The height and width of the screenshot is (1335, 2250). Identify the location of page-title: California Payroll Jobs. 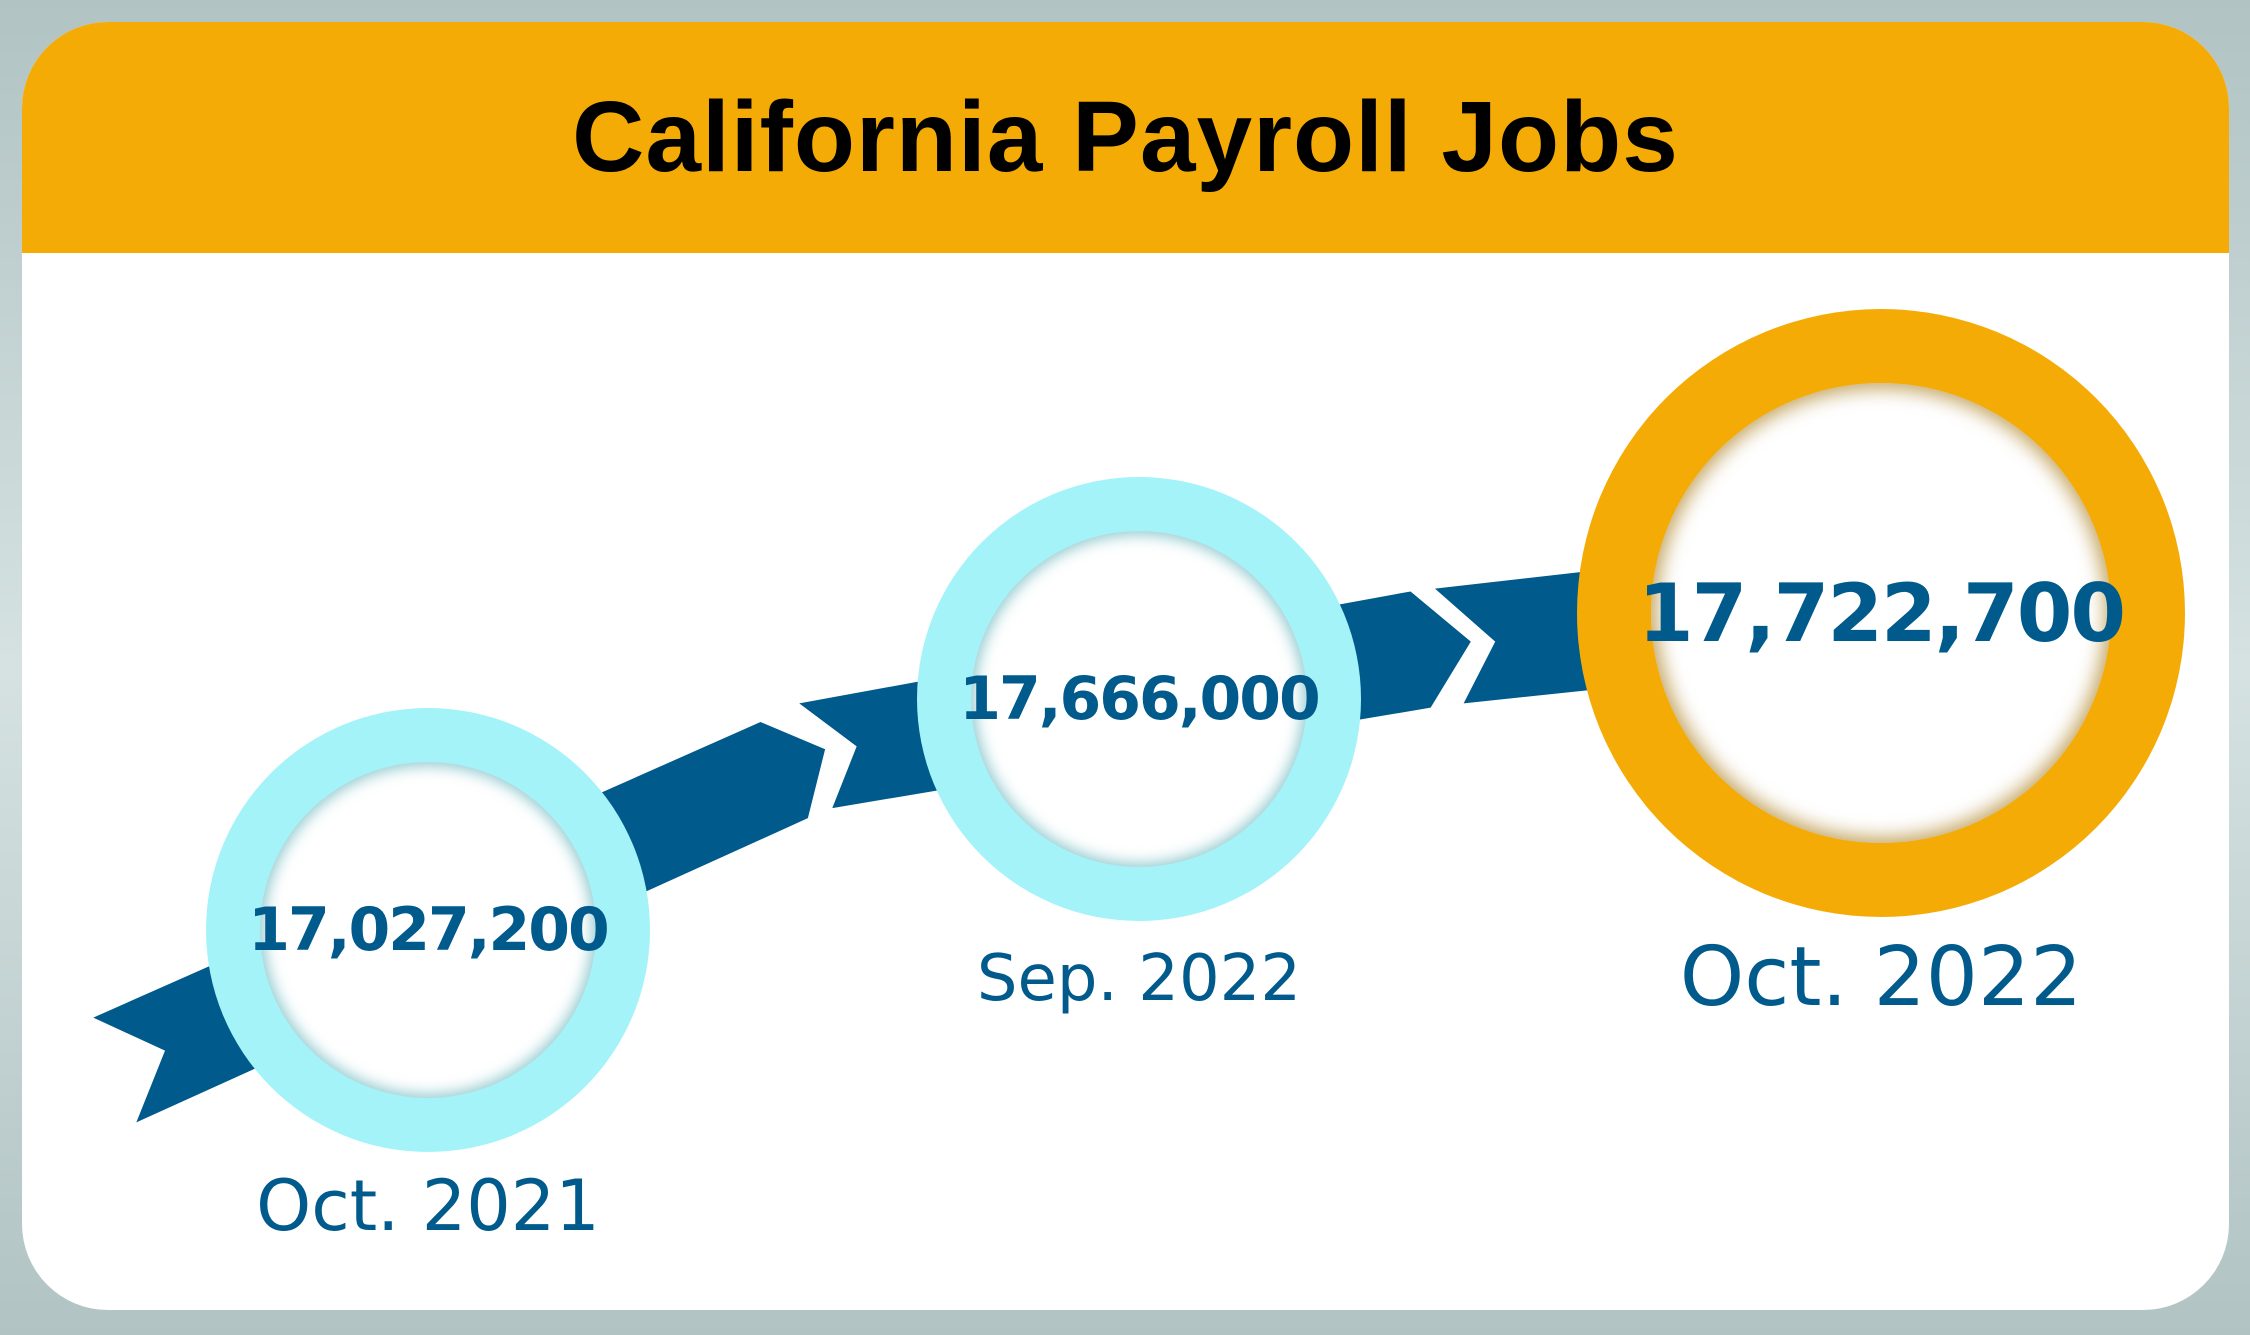
(1125, 137).